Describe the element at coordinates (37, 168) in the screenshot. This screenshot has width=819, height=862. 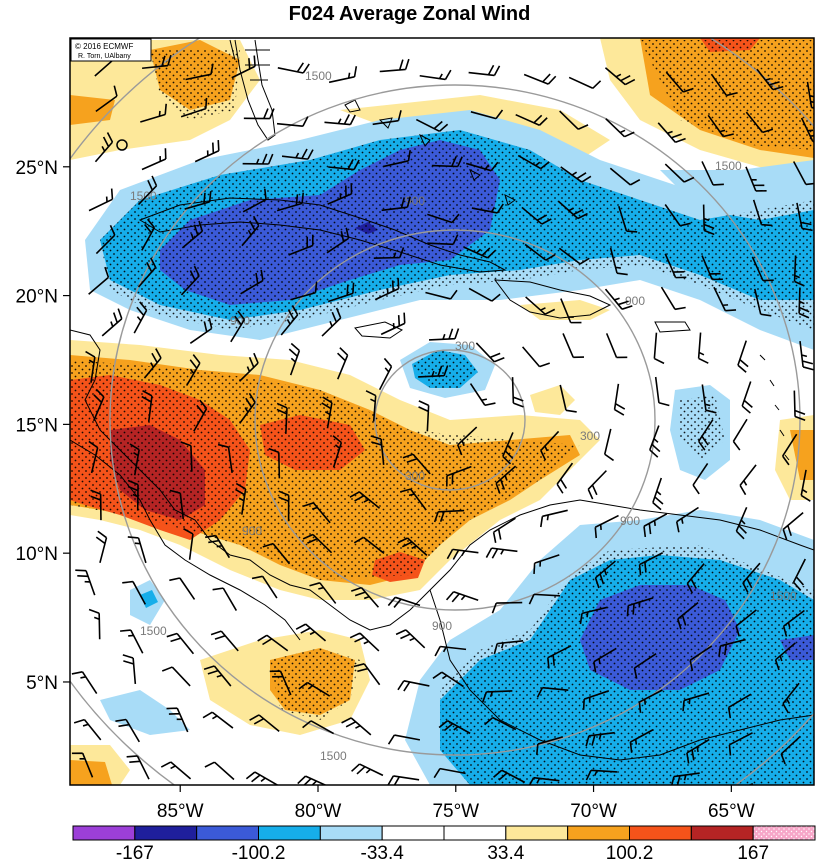
I see `lat-label: 25°N` at that location.